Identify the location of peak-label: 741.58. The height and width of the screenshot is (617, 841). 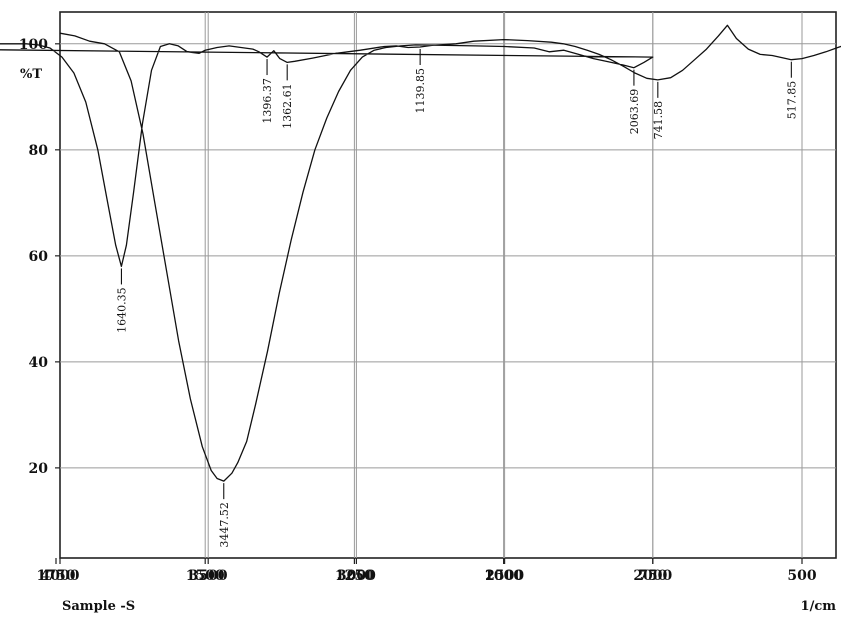
(658, 120).